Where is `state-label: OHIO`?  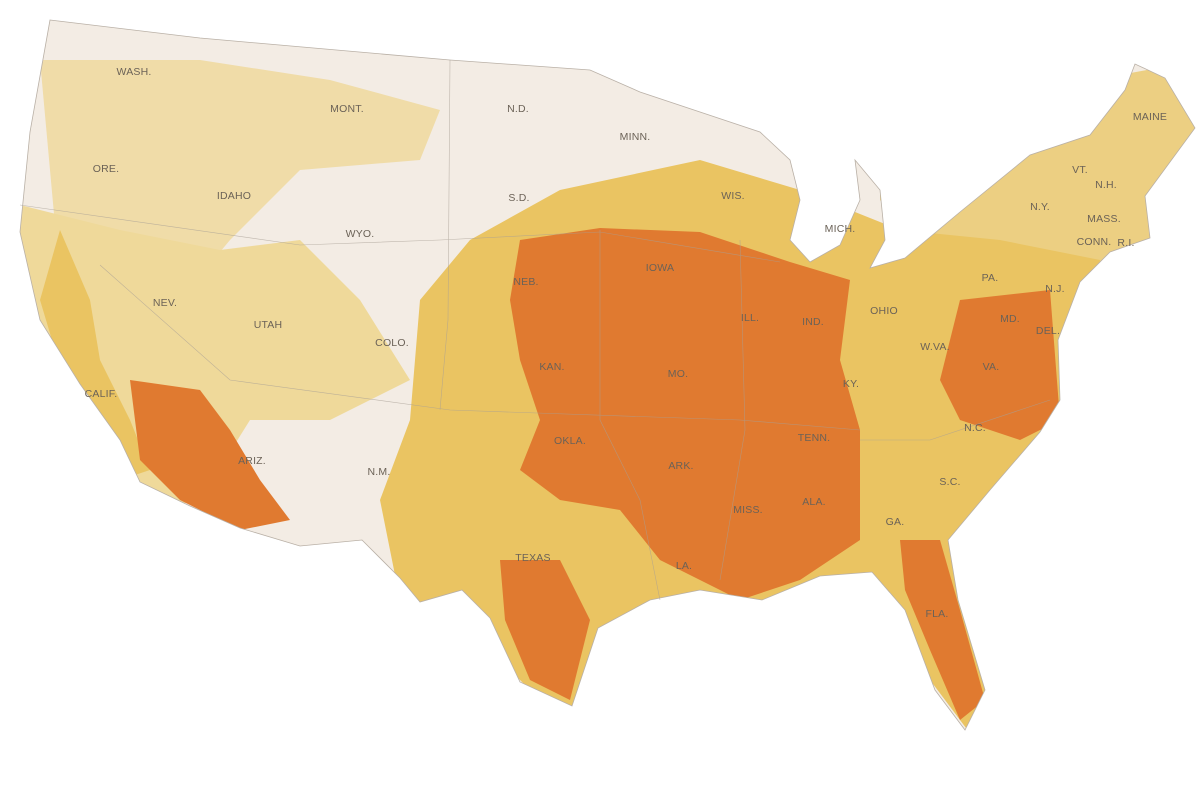
state-label: OHIO is located at coordinates (884, 311).